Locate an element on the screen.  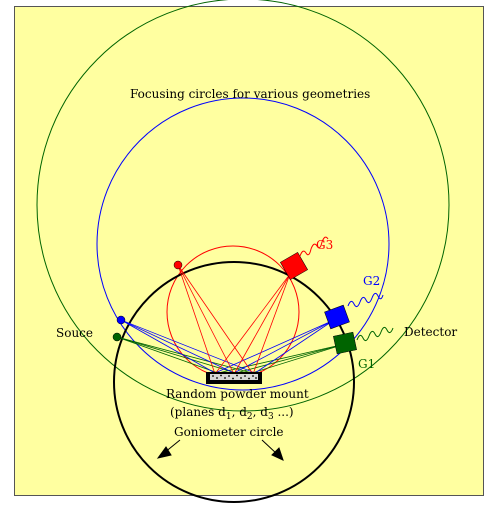
detector-g3 is located at coordinates (304, 258).